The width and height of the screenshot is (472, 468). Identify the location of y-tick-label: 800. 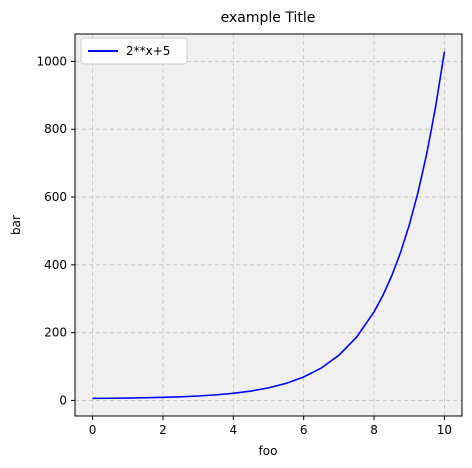
(55, 129).